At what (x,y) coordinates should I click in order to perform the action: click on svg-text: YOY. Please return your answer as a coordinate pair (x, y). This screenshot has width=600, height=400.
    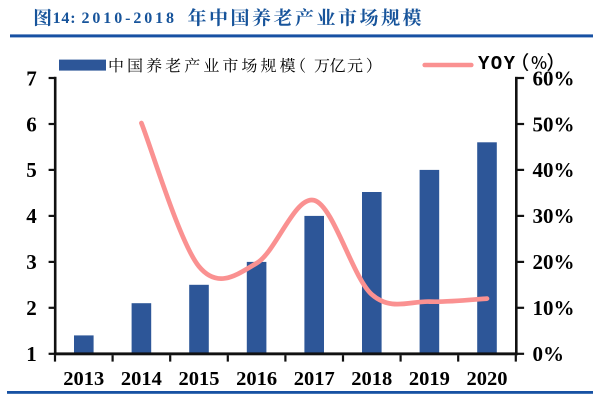
    Looking at the image, I should click on (497, 64).